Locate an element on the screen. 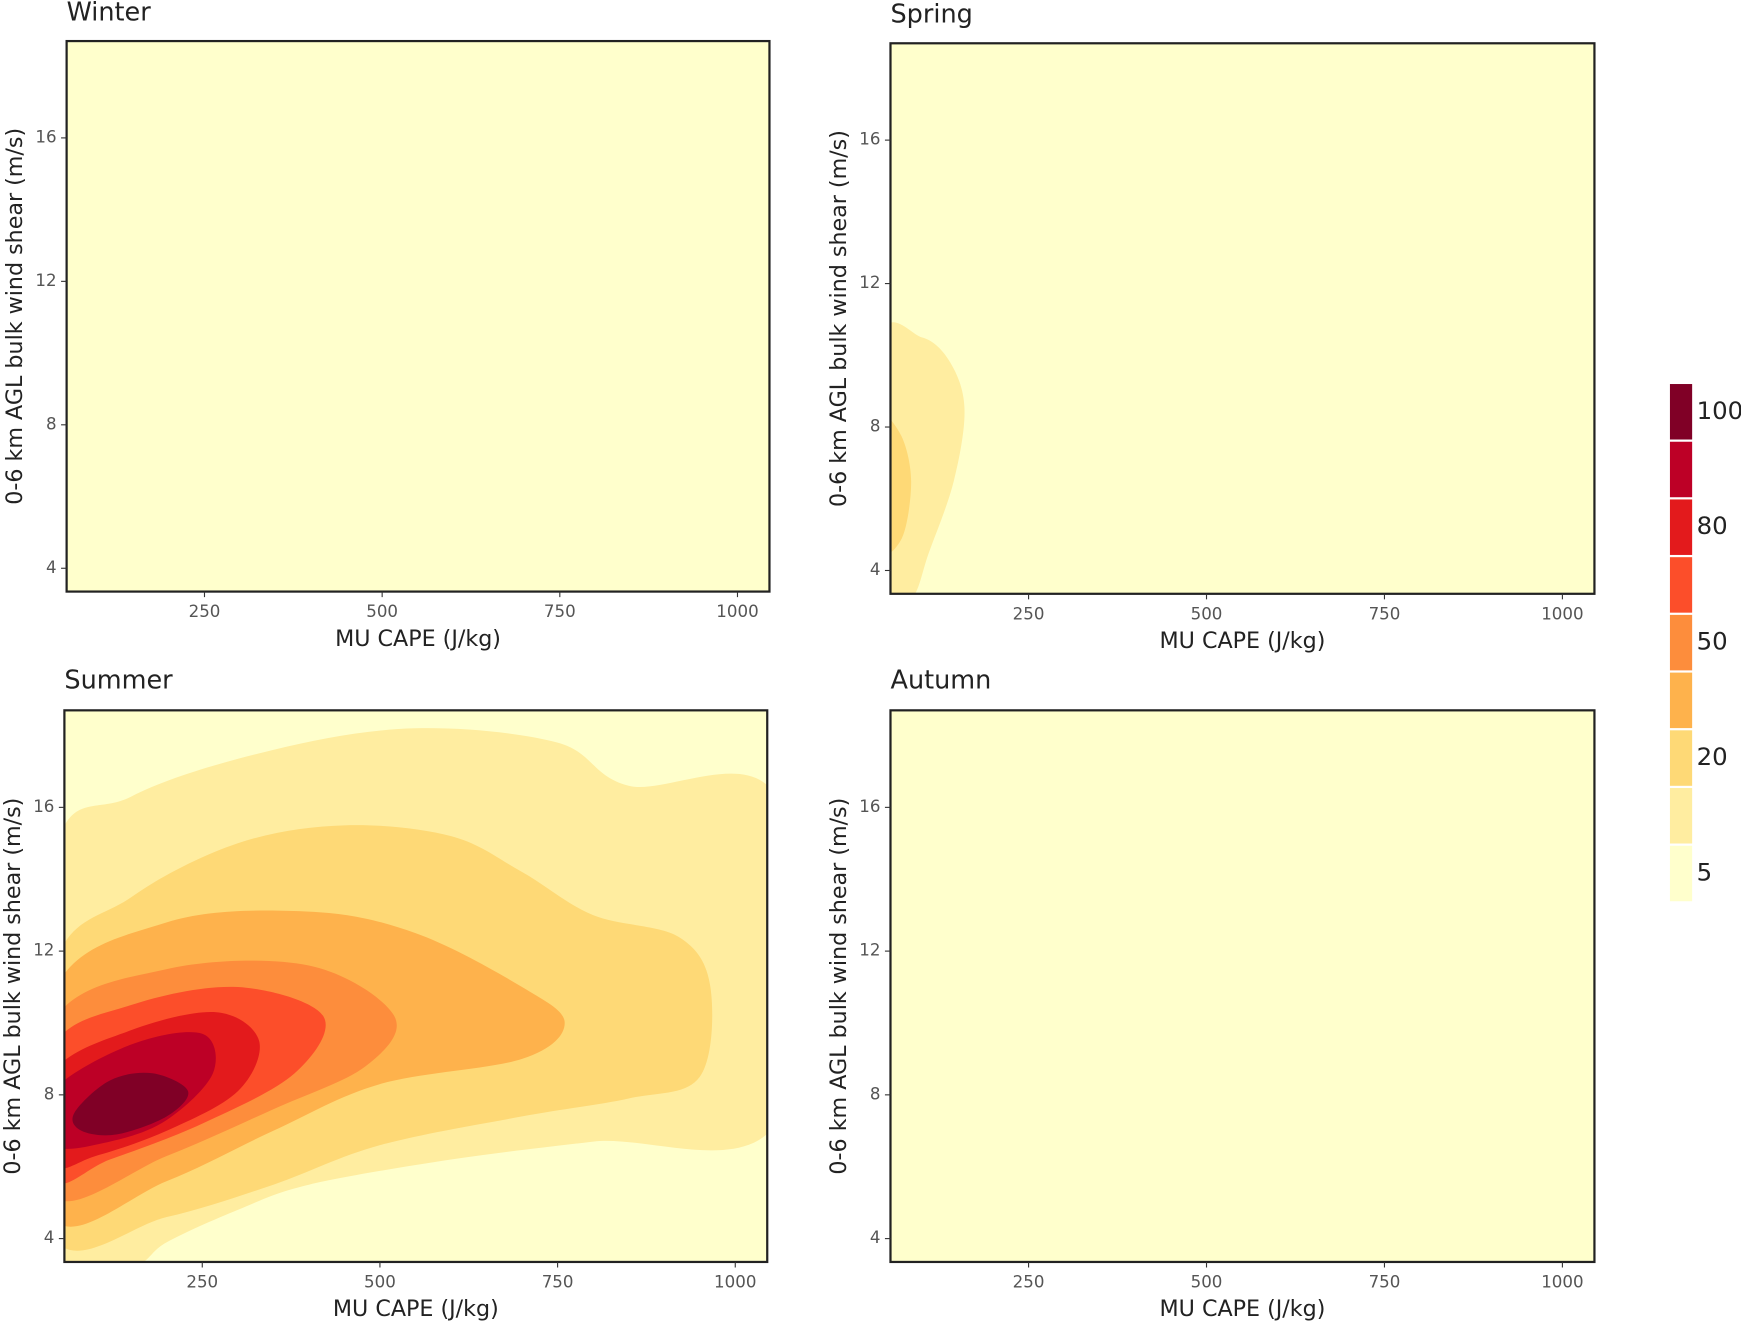 The height and width of the screenshot is (1323, 1741). contours is located at coordinates (927, 458).